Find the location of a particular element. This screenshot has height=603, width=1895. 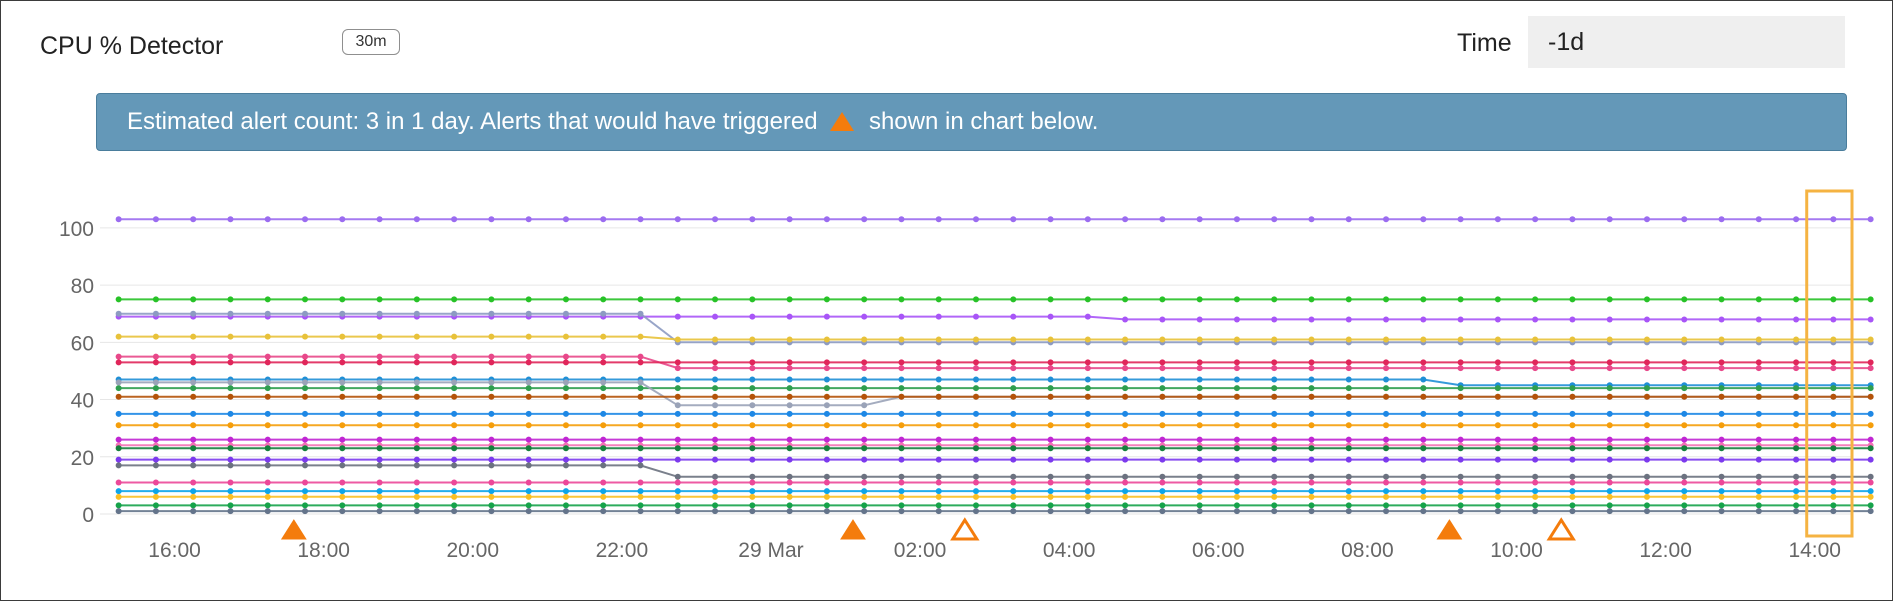

alert-markers is located at coordinates (928, 529).